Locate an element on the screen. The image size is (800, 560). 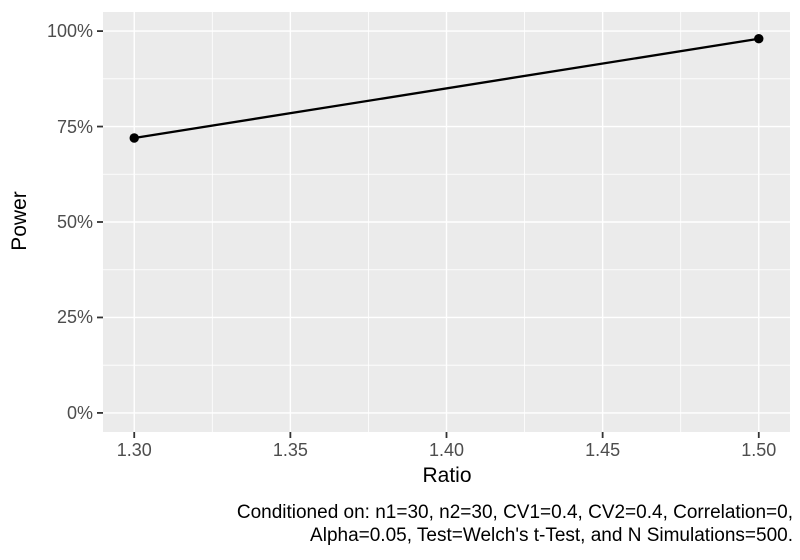
y-tick-label: 75% is located at coordinates (74, 126).